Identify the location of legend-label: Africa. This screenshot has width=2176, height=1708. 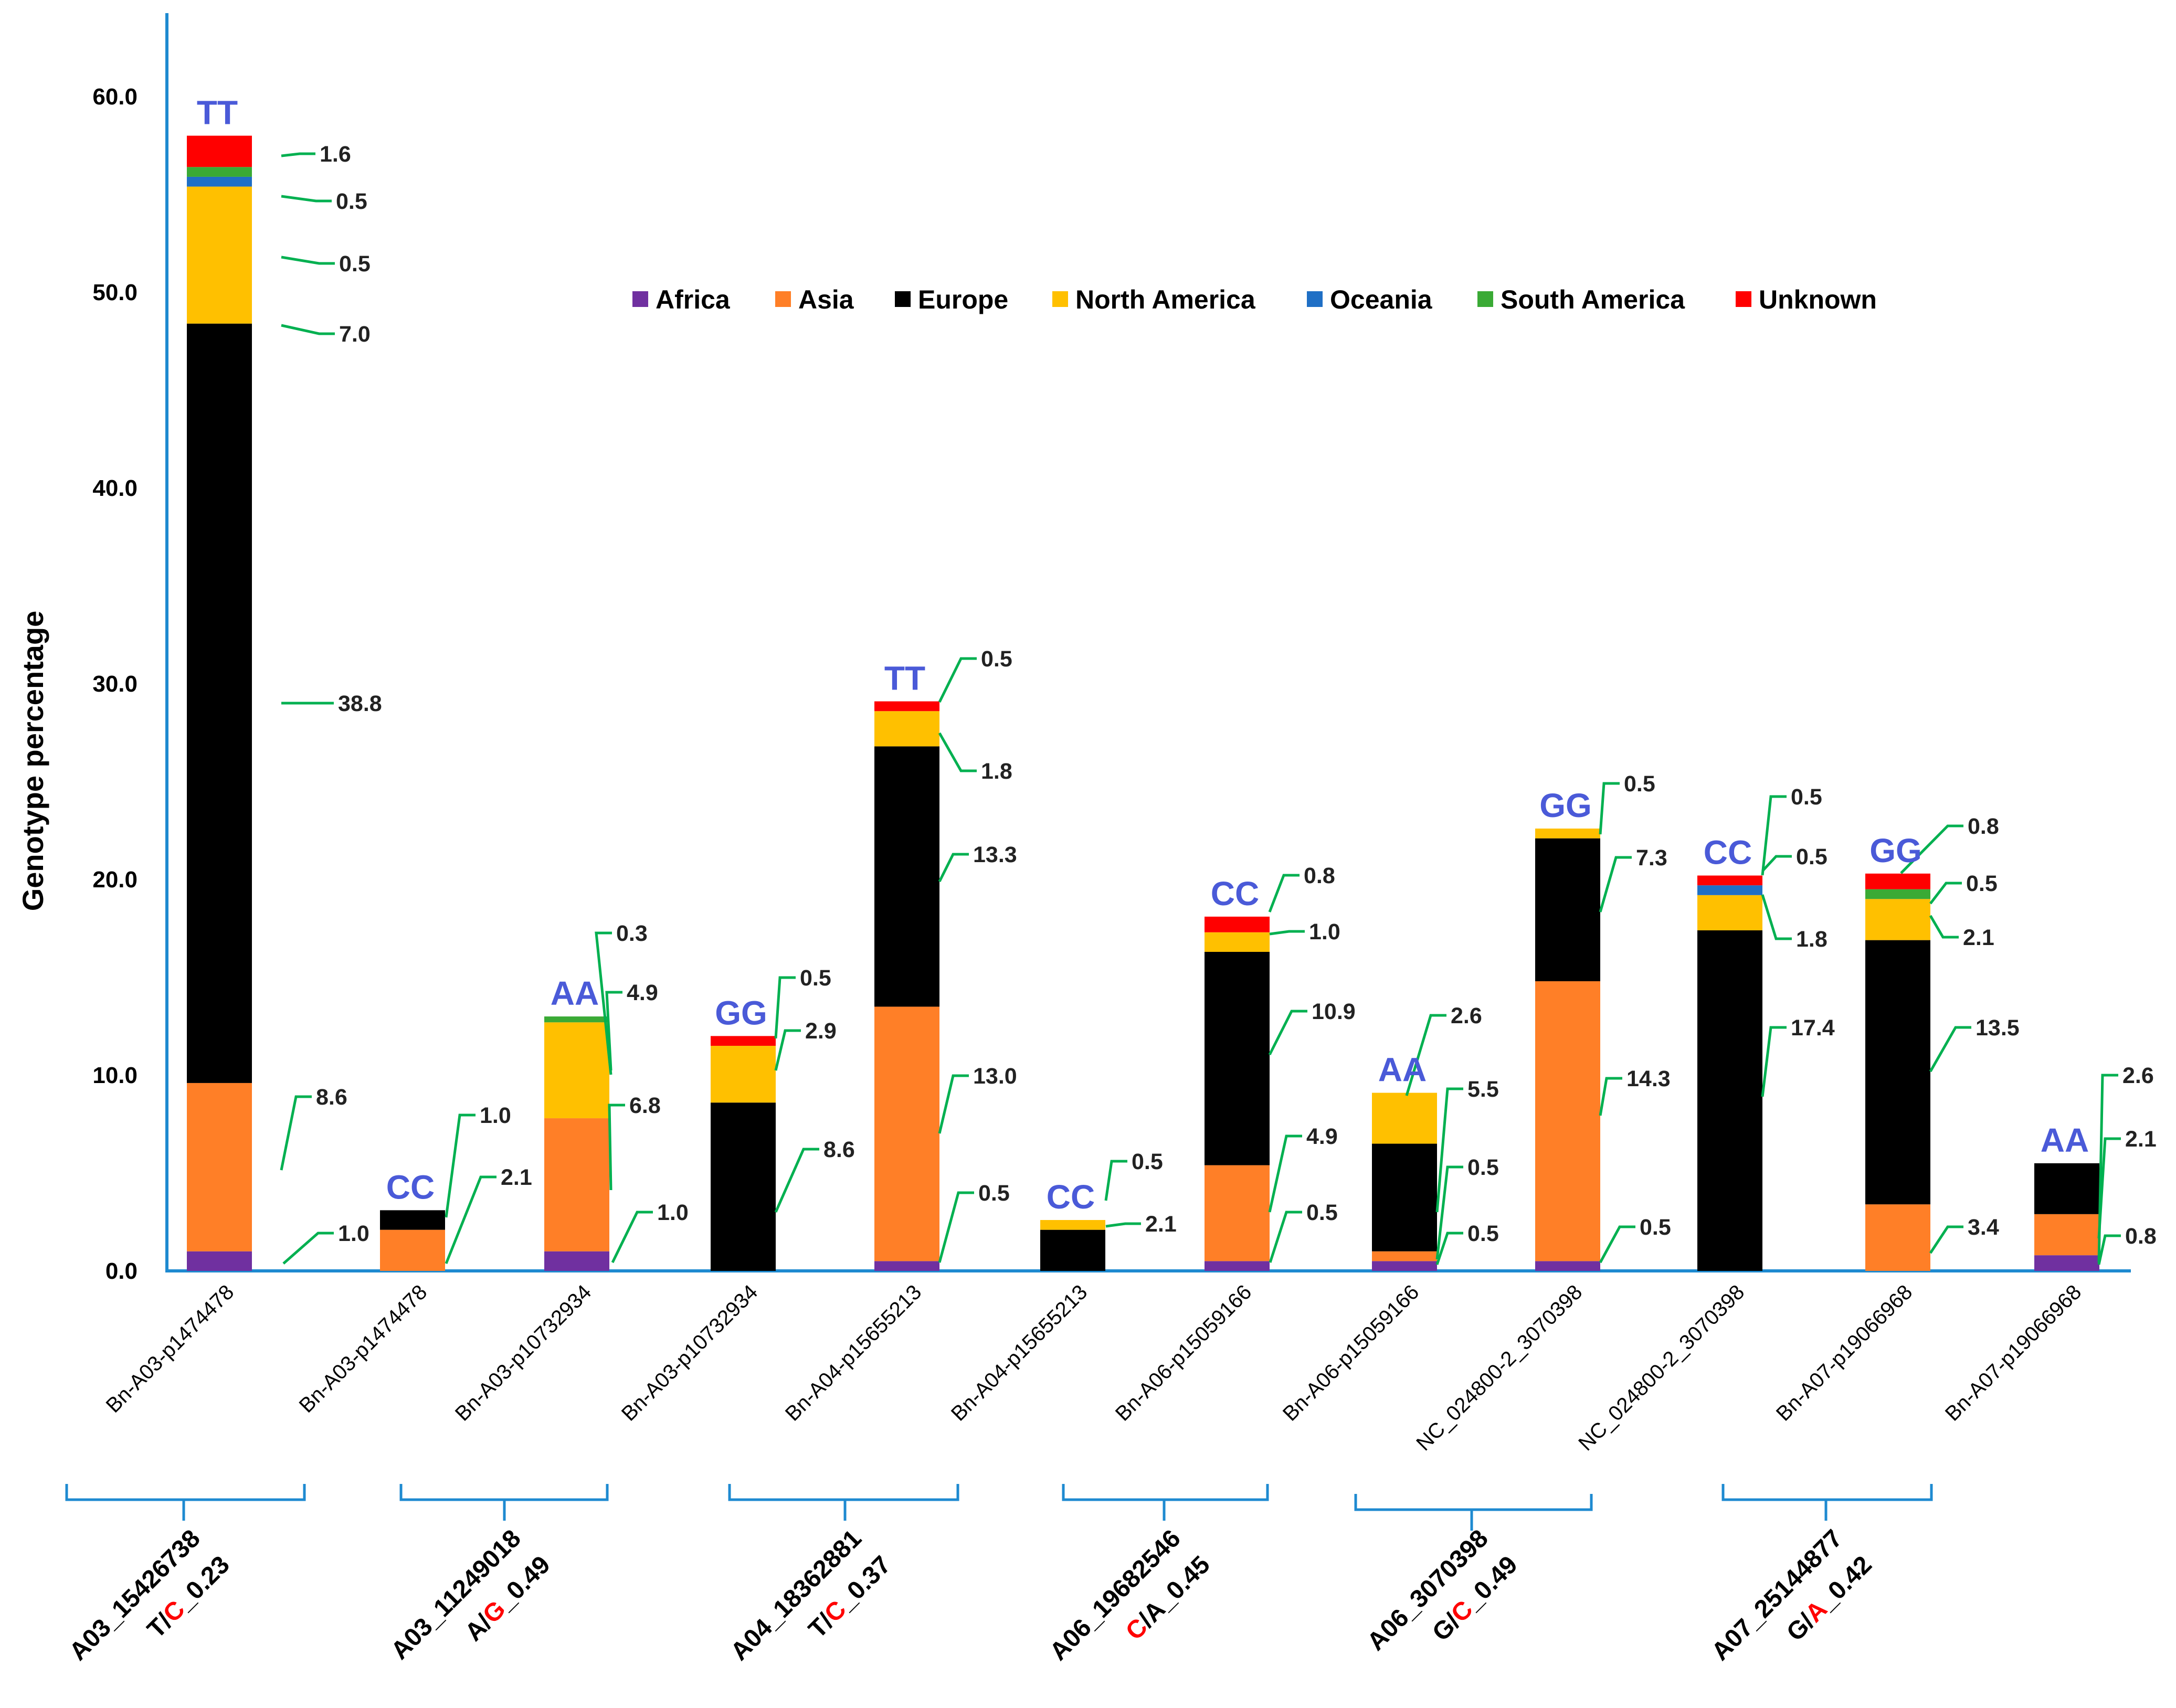
(693, 300).